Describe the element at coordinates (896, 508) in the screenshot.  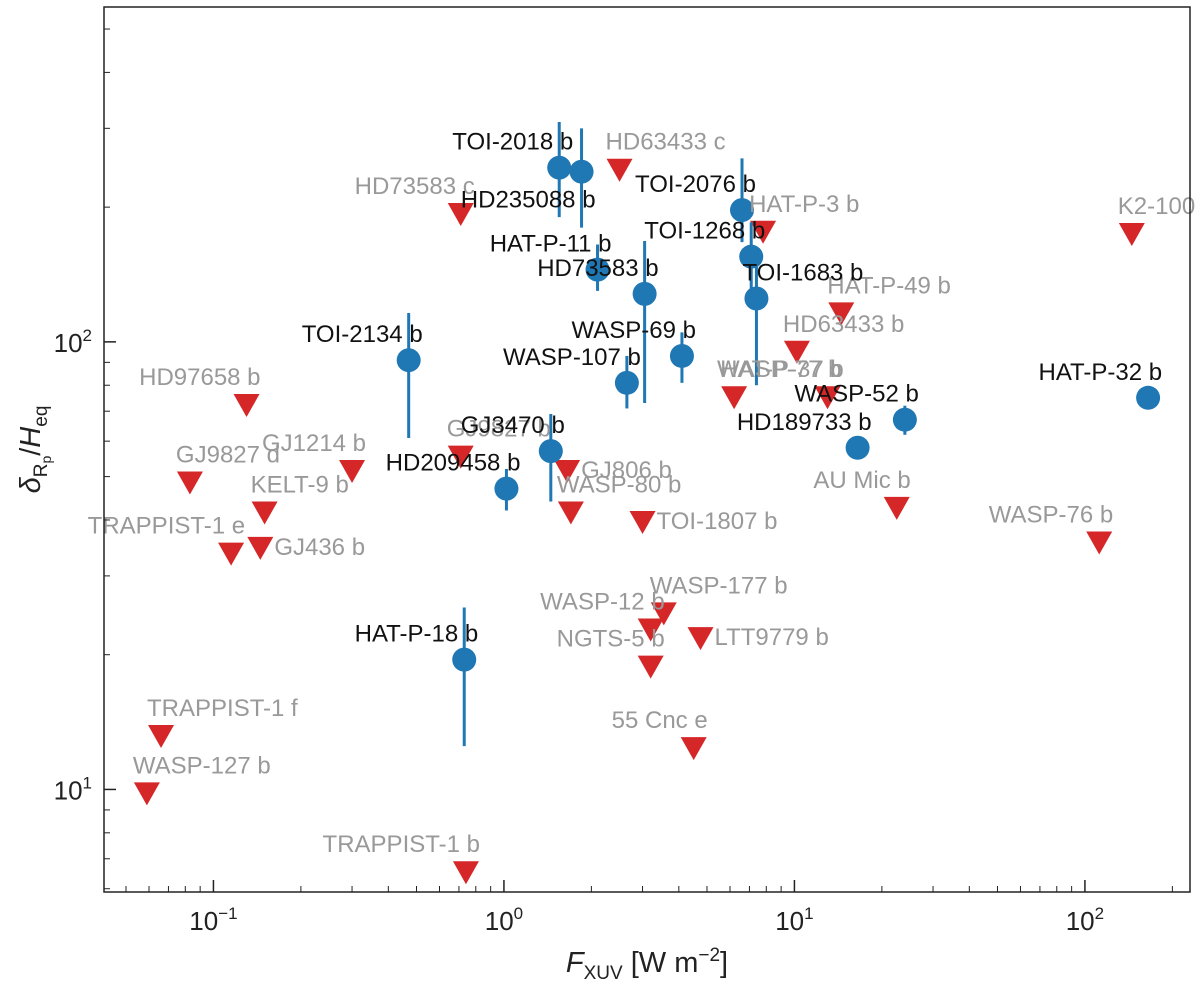
I see `upper-limit-marker-au-mic-b` at that location.